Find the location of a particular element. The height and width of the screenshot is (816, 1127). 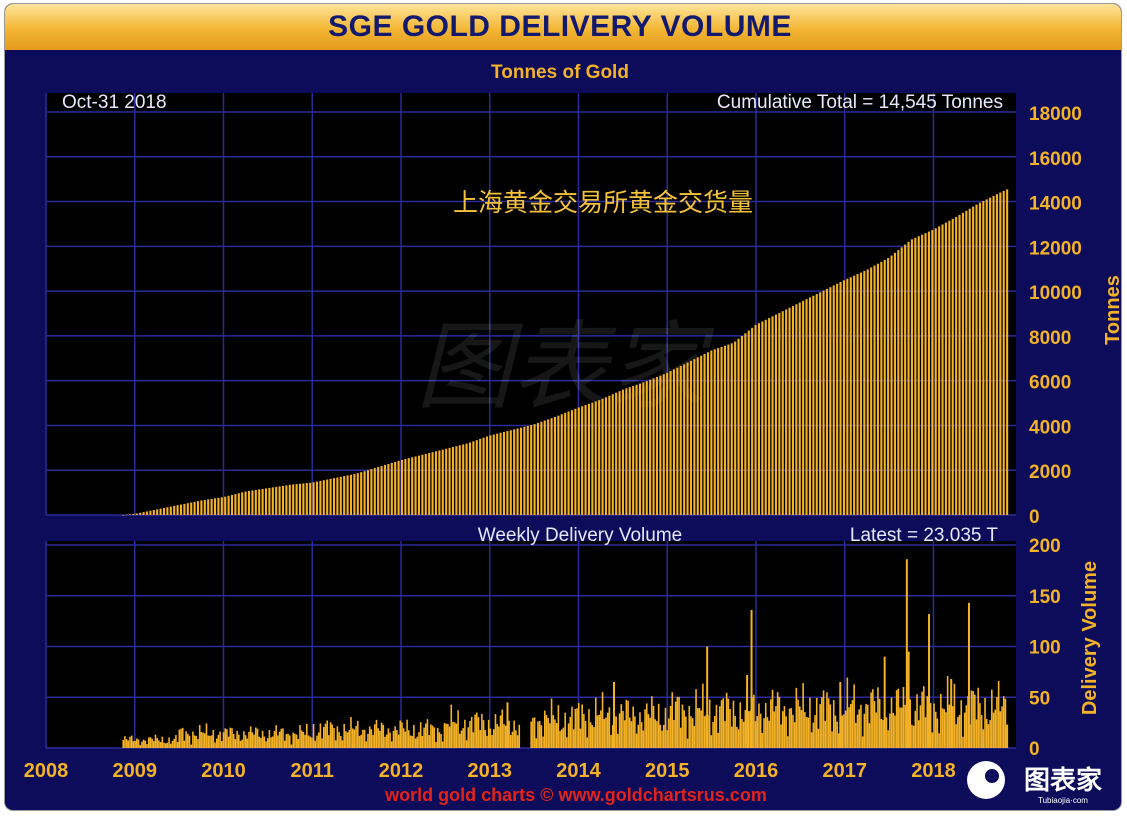

y-tick-label: 0 is located at coordinates (1034, 749).